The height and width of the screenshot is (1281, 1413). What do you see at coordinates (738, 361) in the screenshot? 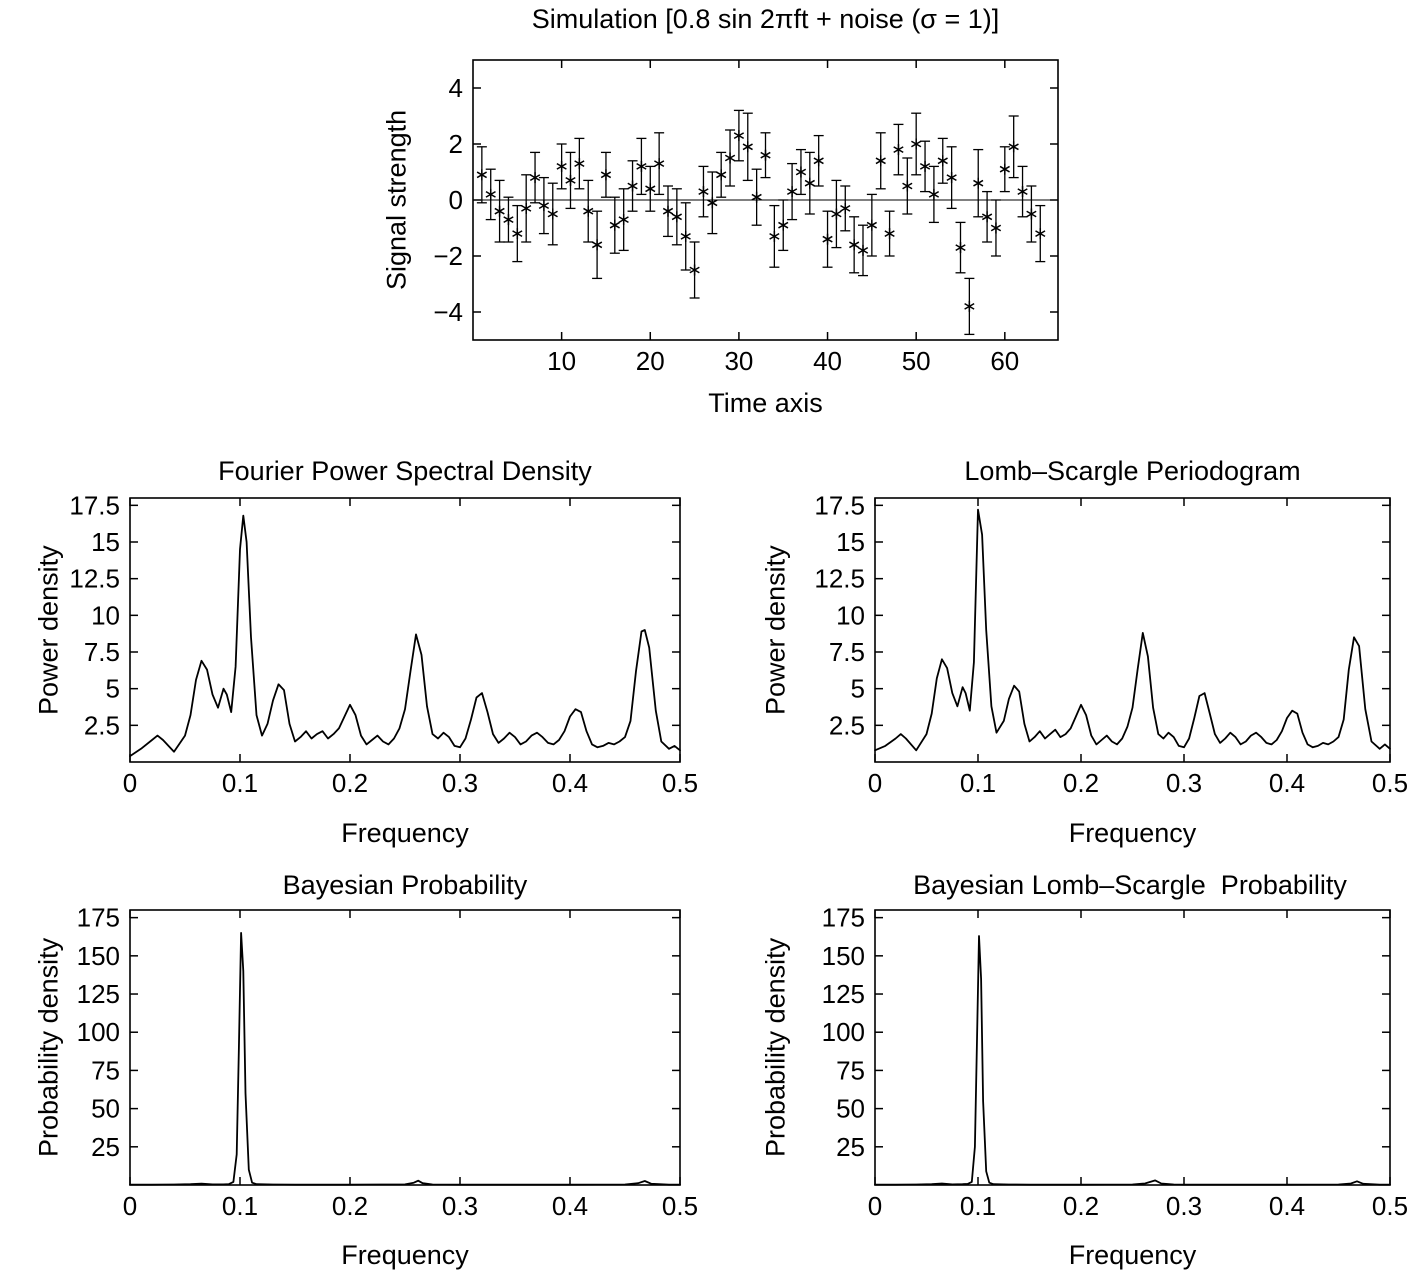
I see `svg-text: 30` at bounding box center [738, 361].